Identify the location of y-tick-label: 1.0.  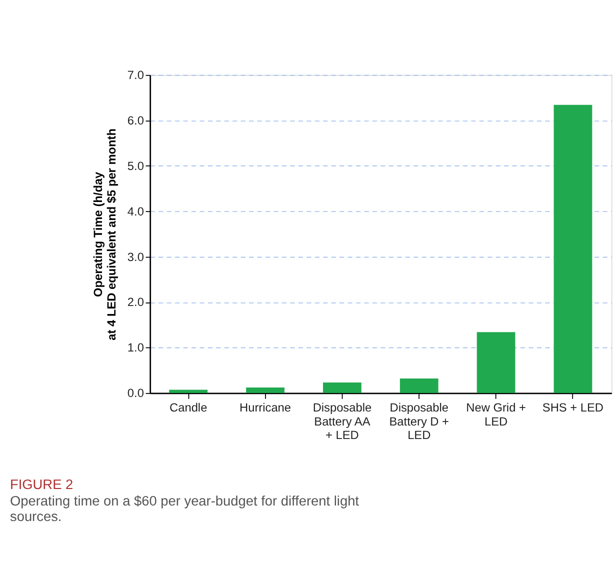
(135, 347).